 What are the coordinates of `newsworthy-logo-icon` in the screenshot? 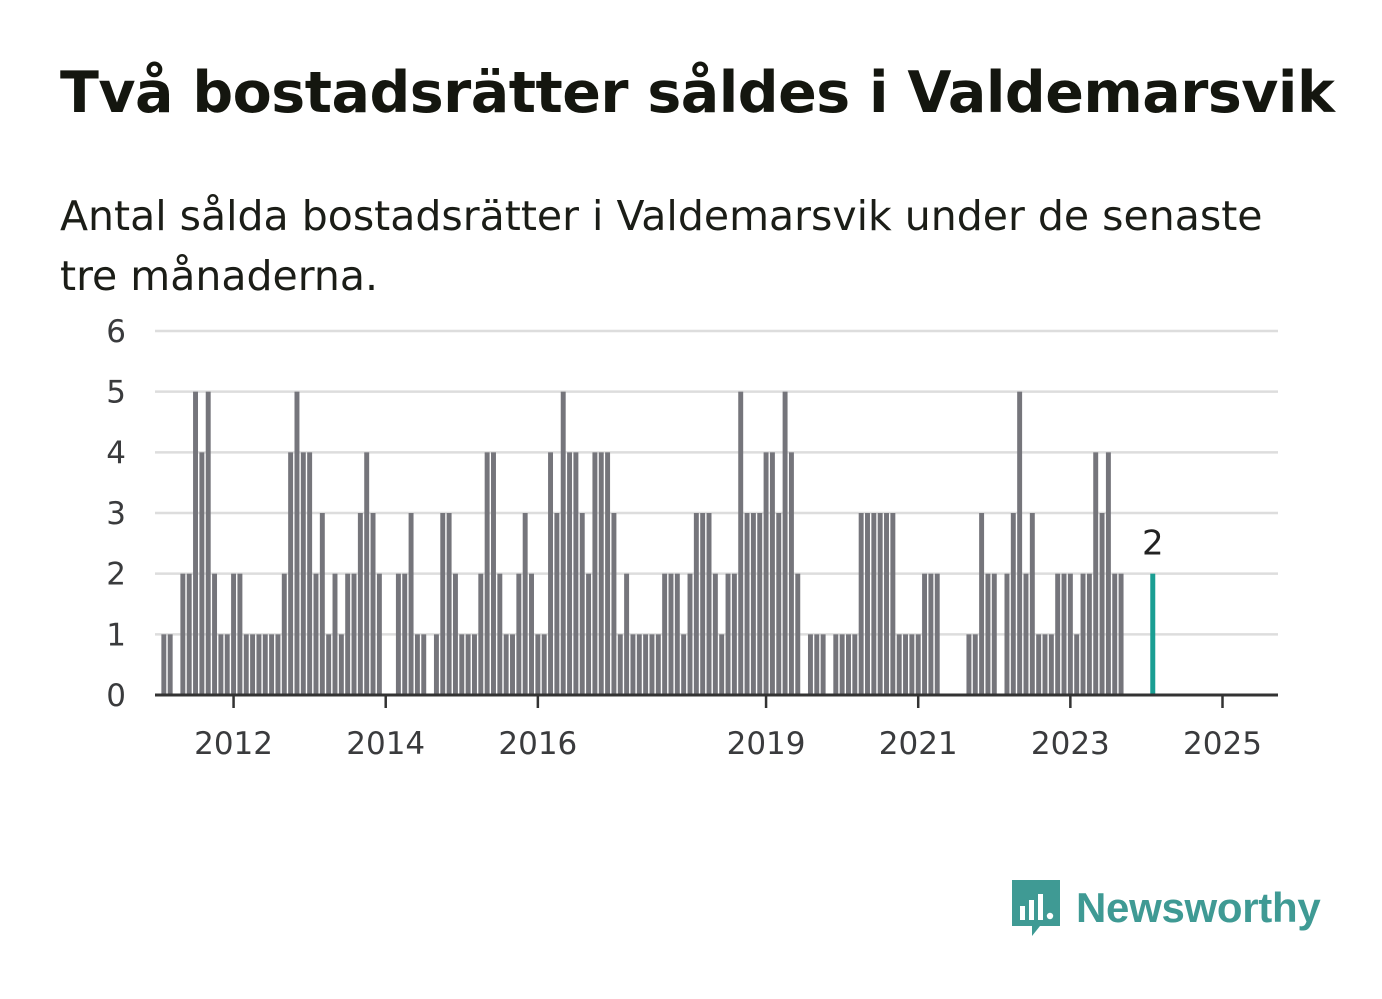 It's located at (1036, 908).